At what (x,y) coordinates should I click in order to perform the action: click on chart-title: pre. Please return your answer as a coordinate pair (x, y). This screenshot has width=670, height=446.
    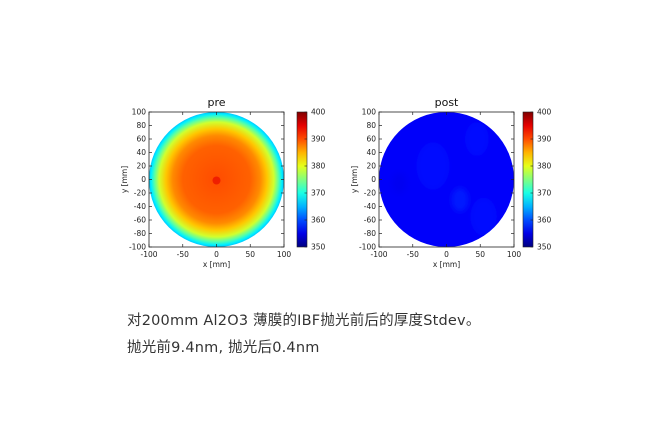
    Looking at the image, I should click on (216, 102).